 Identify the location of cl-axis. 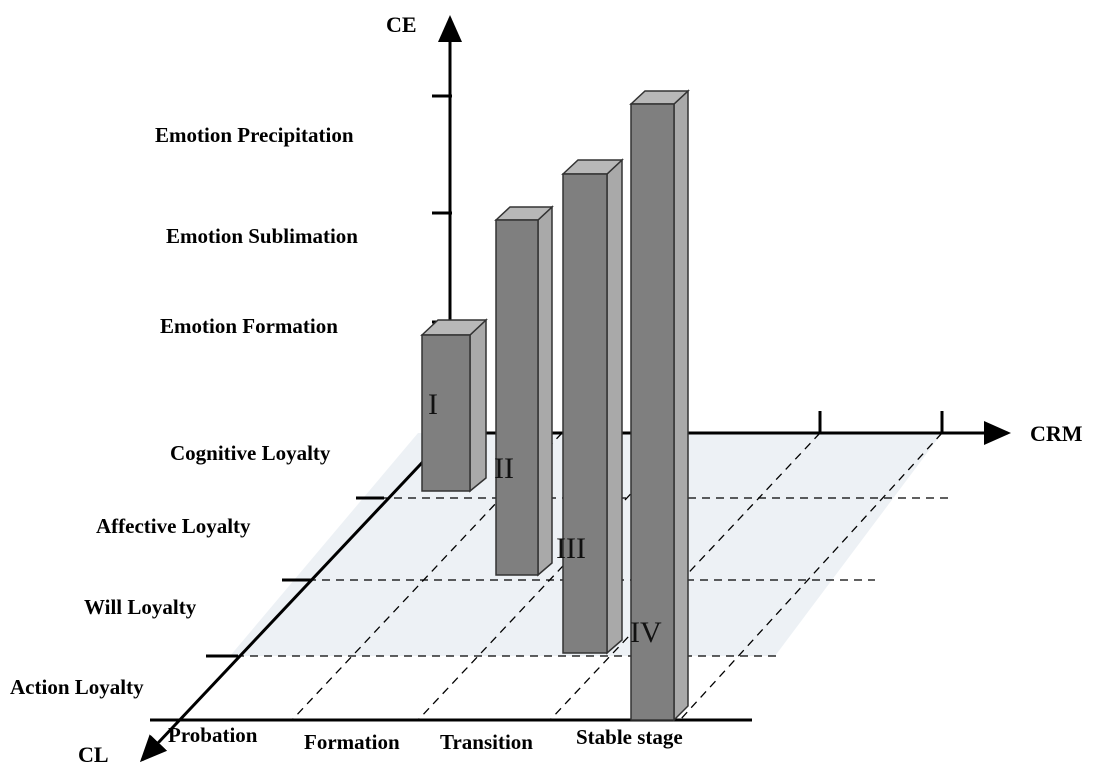
(295, 597).